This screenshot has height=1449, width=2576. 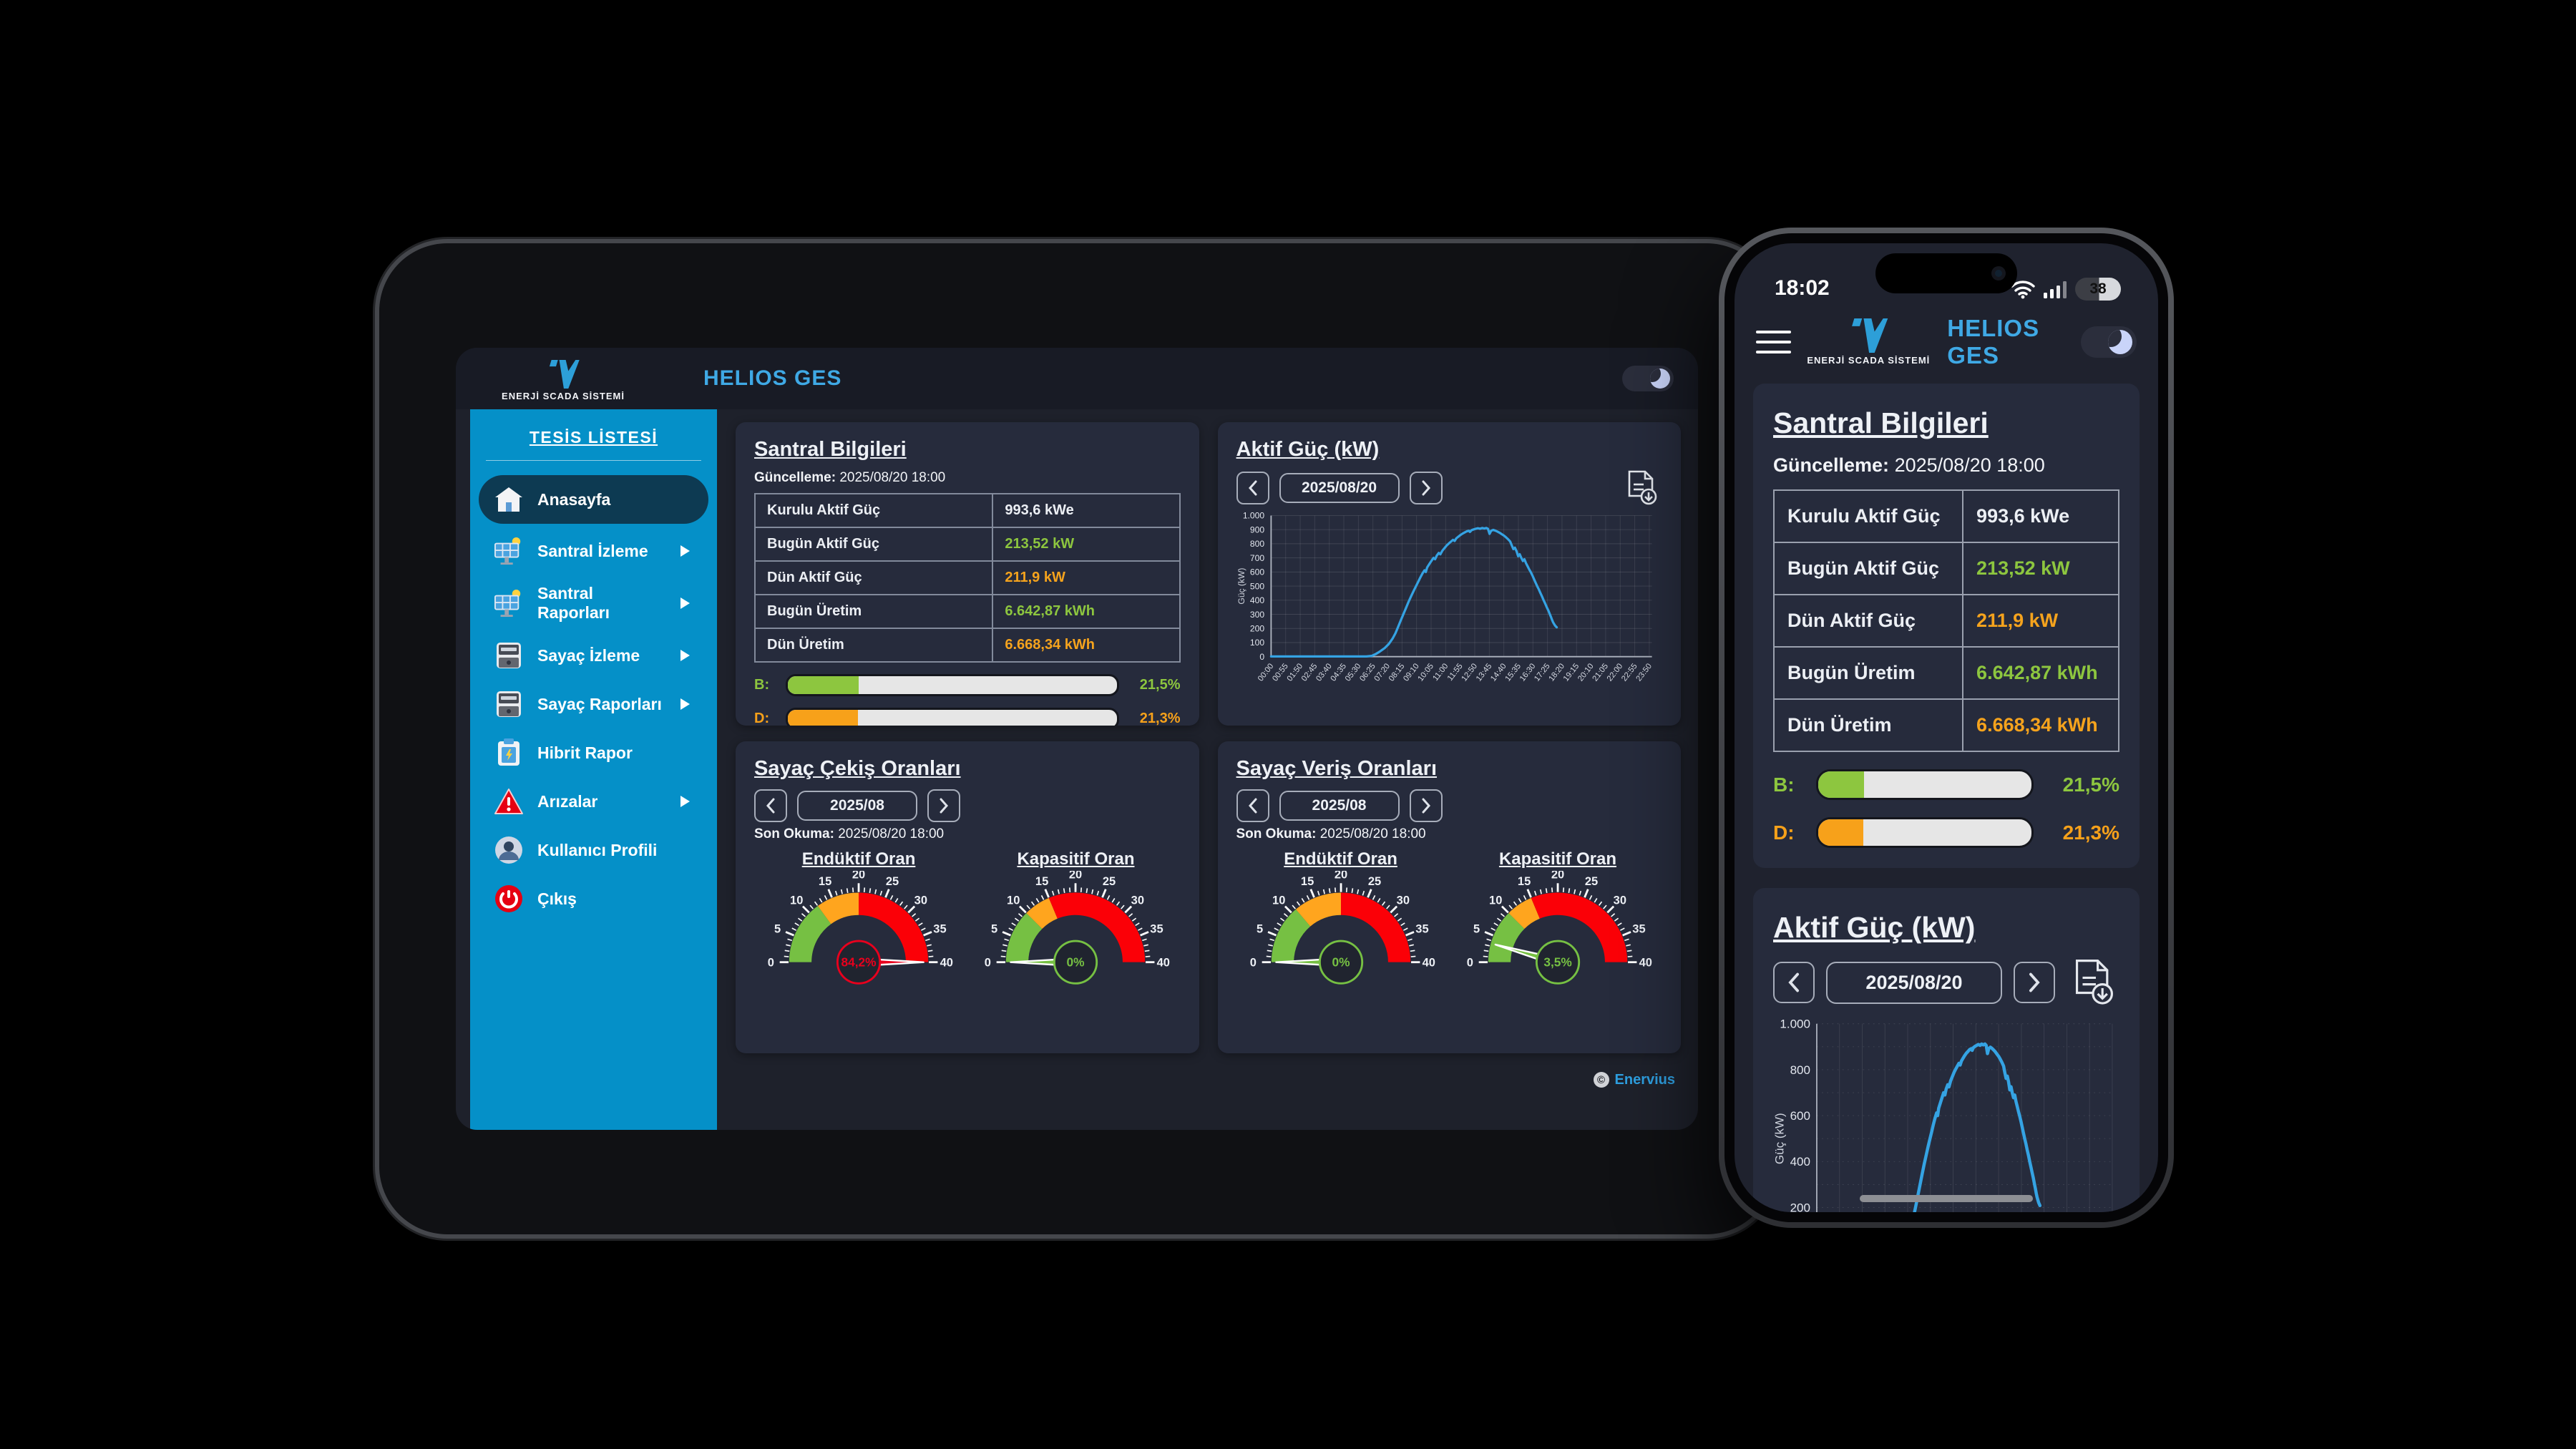 What do you see at coordinates (593, 850) in the screenshot?
I see `sidebar-item-kullanici-profili: Kullanıcı Profili` at bounding box center [593, 850].